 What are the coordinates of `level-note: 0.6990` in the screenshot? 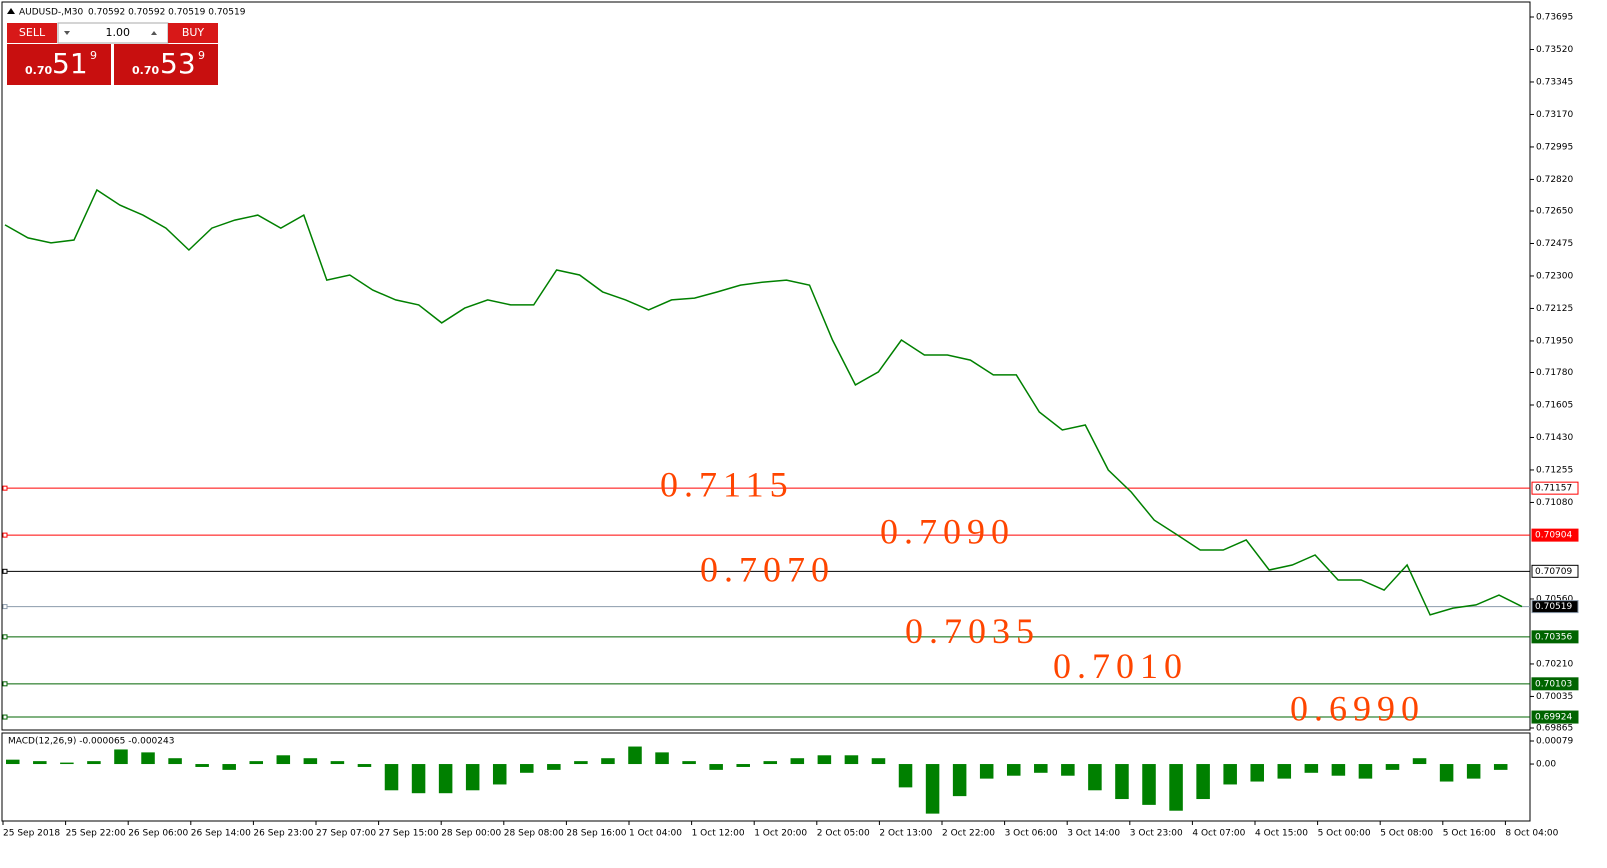 It's located at (1357, 708).